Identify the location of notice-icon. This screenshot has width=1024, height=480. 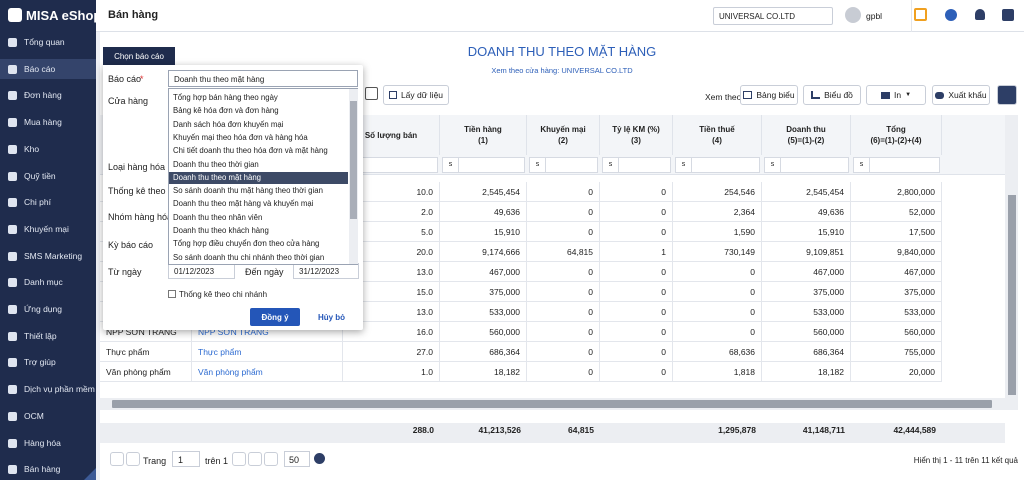
(920, 14).